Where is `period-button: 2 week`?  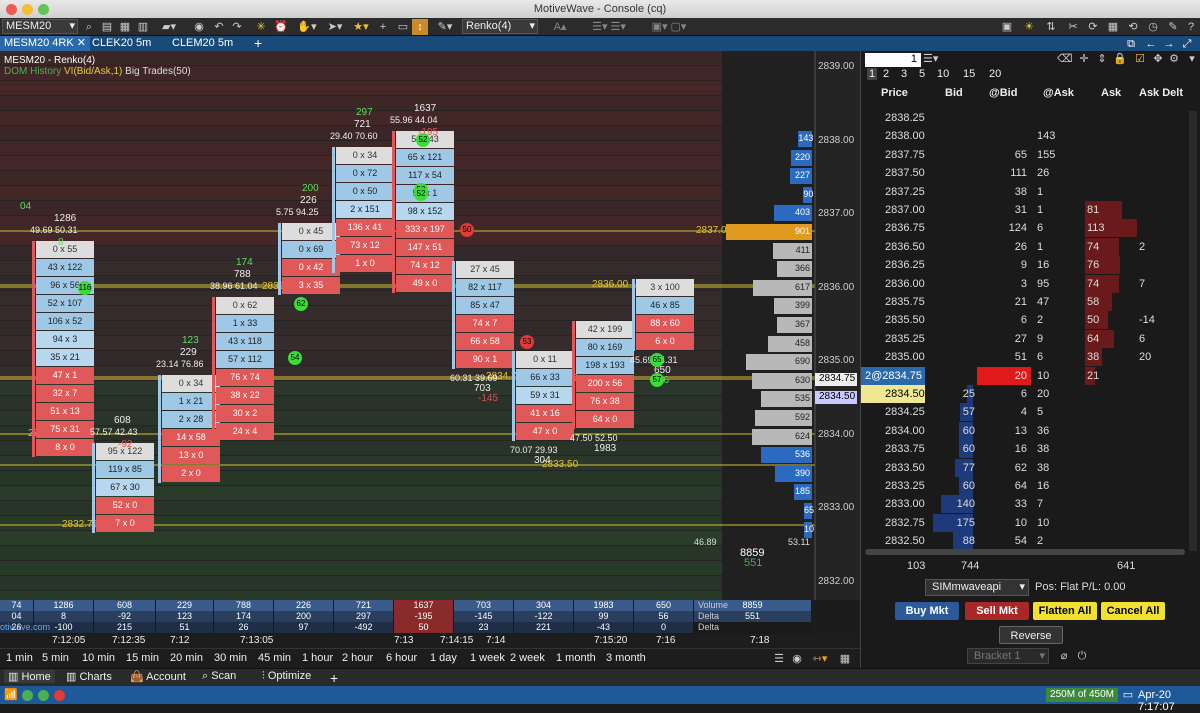 period-button: 2 week is located at coordinates (527, 658).